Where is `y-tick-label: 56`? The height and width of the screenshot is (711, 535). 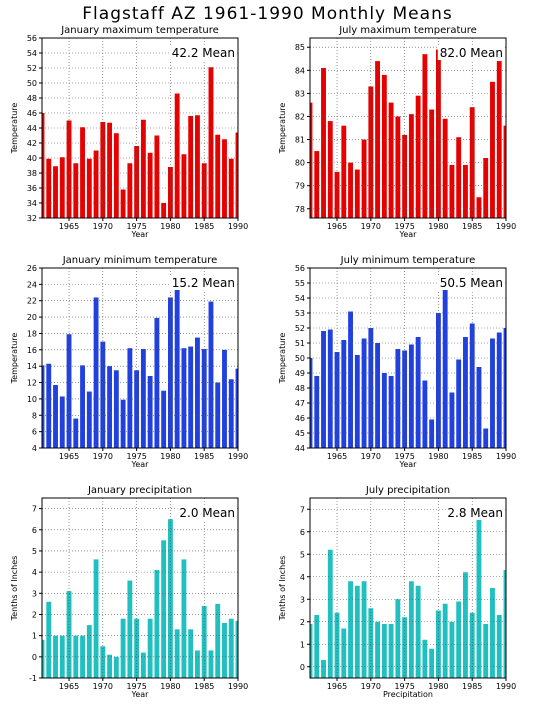
y-tick-label: 56 is located at coordinates (32, 38).